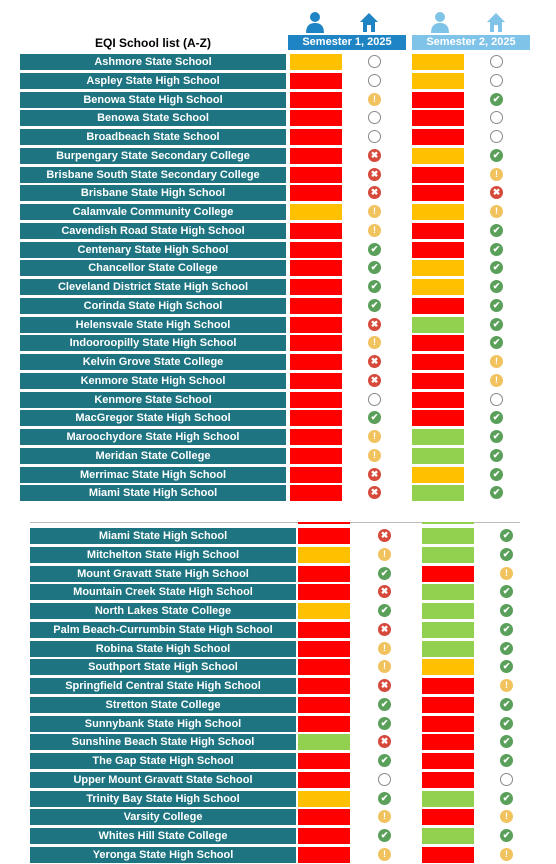 This screenshot has width=556, height=864. What do you see at coordinates (275, 418) in the screenshot?
I see `table-row: MacGregor State High School ✔ ✔` at bounding box center [275, 418].